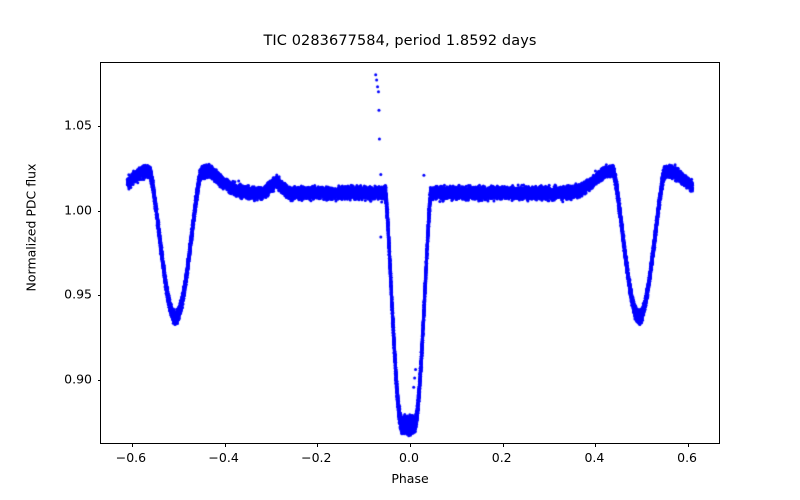 The image size is (800, 500). What do you see at coordinates (31, 227) in the screenshot?
I see `y-axis-title: Normalized PDC flux` at bounding box center [31, 227].